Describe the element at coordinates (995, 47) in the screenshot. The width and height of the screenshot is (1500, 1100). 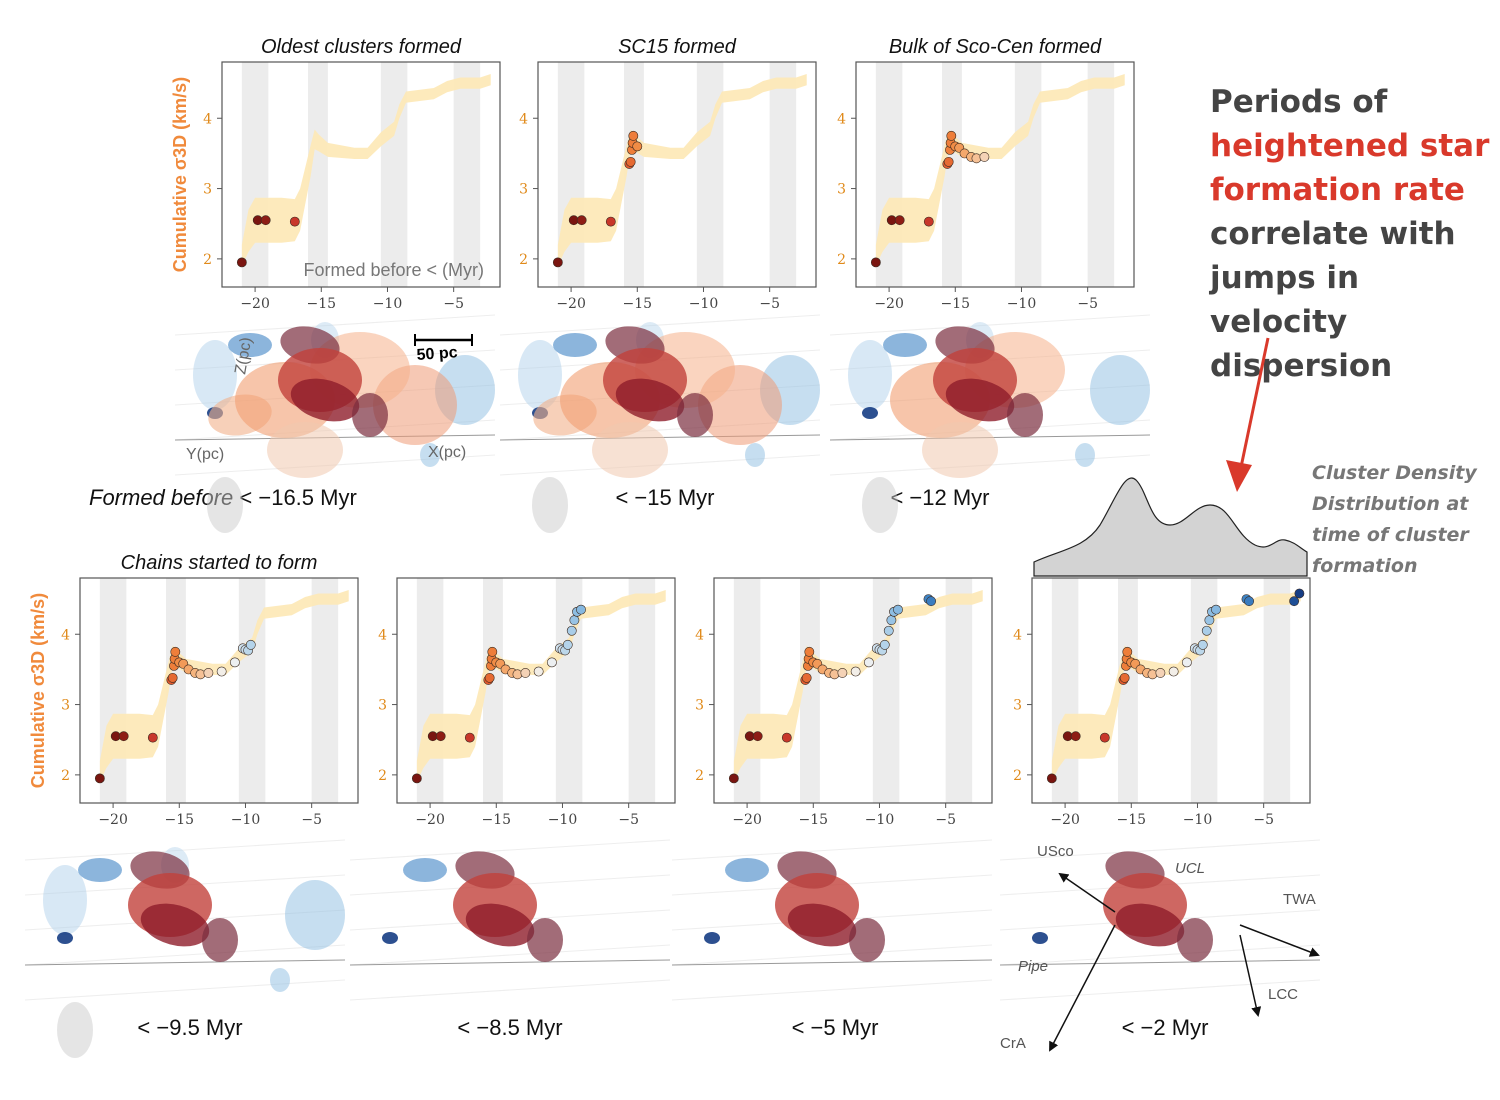
I see `panel-title: Bulk of Sco-Cen formed` at that location.